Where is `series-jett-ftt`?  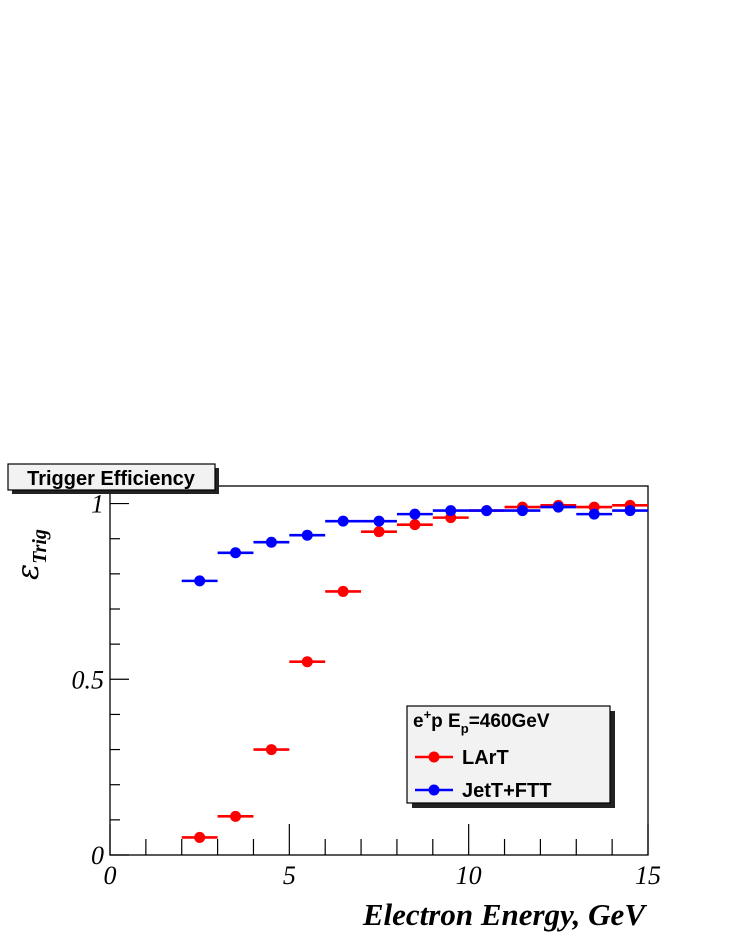
series-jett-ftt is located at coordinates (414, 544).